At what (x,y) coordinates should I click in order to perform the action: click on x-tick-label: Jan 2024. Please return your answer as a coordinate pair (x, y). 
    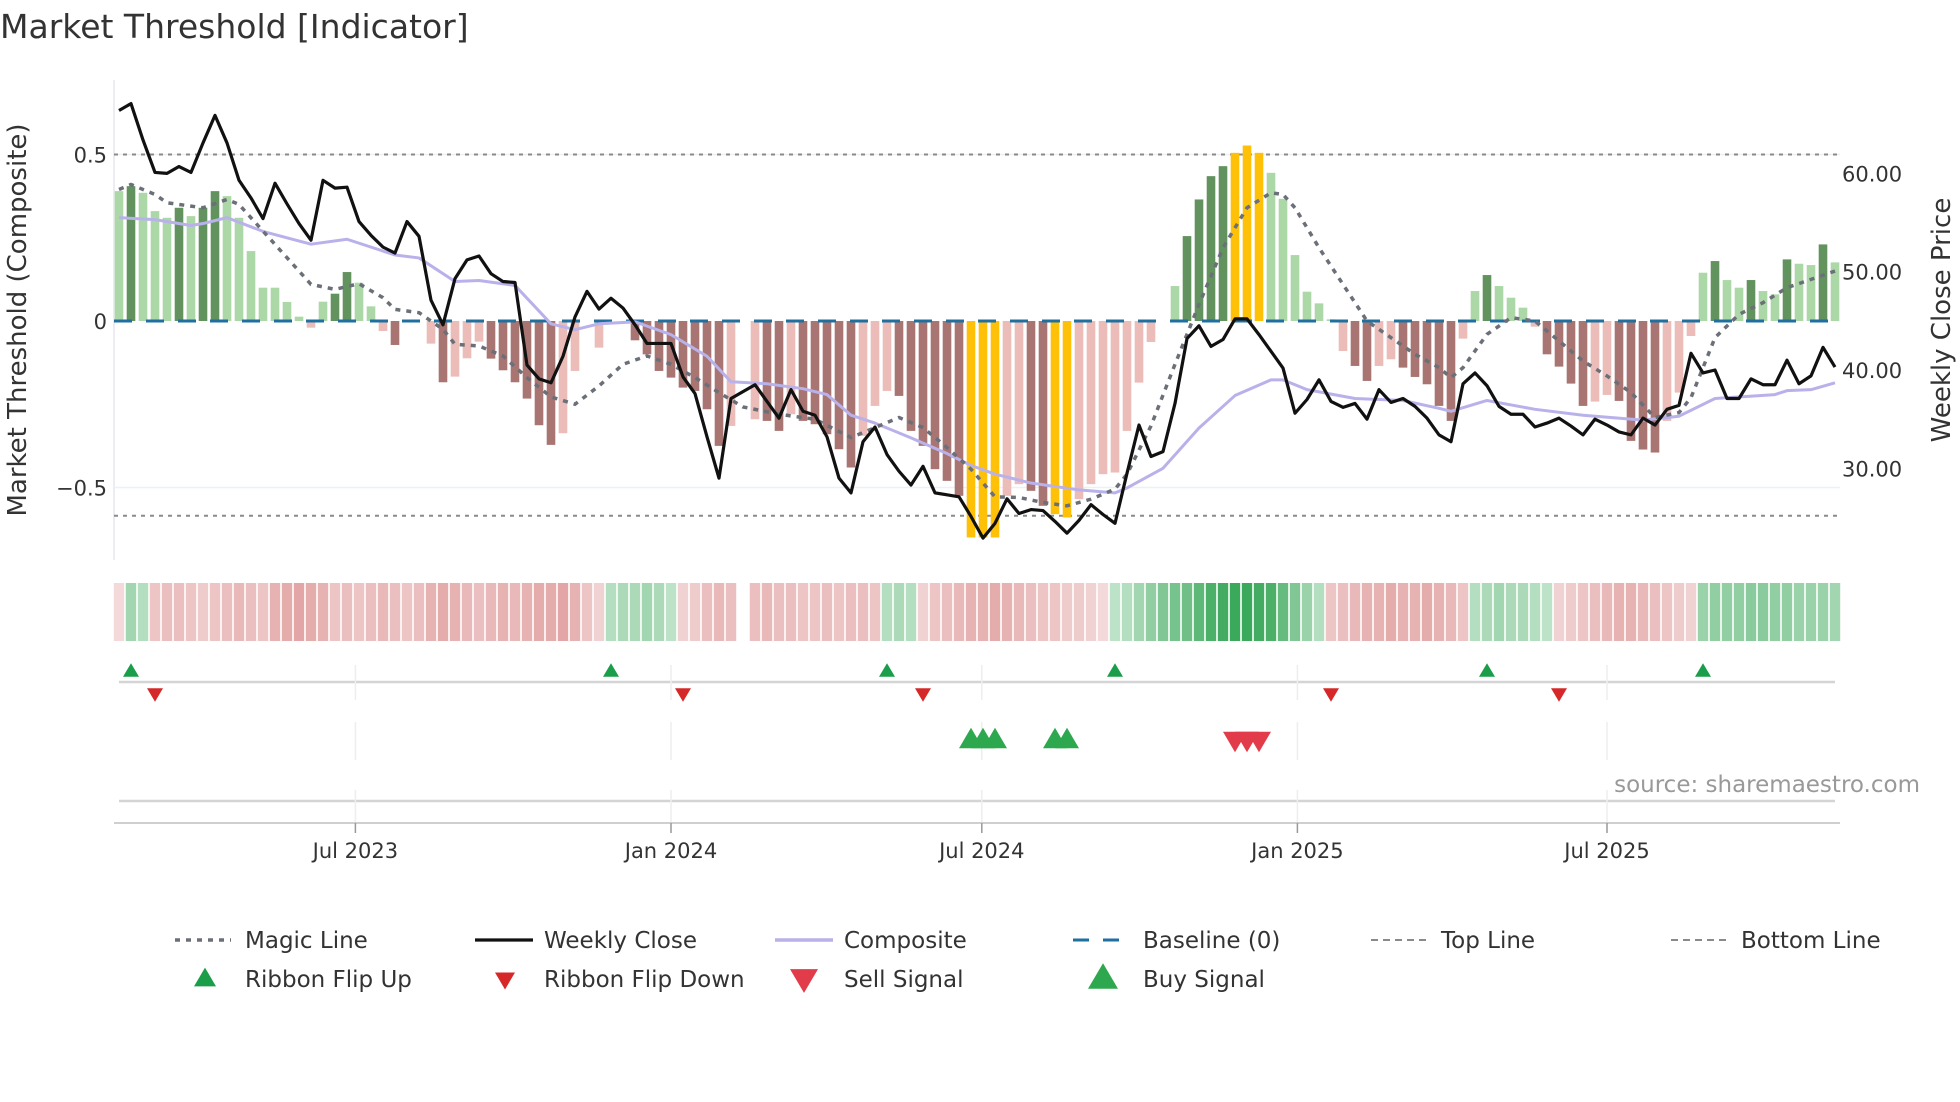
    Looking at the image, I should click on (670, 851).